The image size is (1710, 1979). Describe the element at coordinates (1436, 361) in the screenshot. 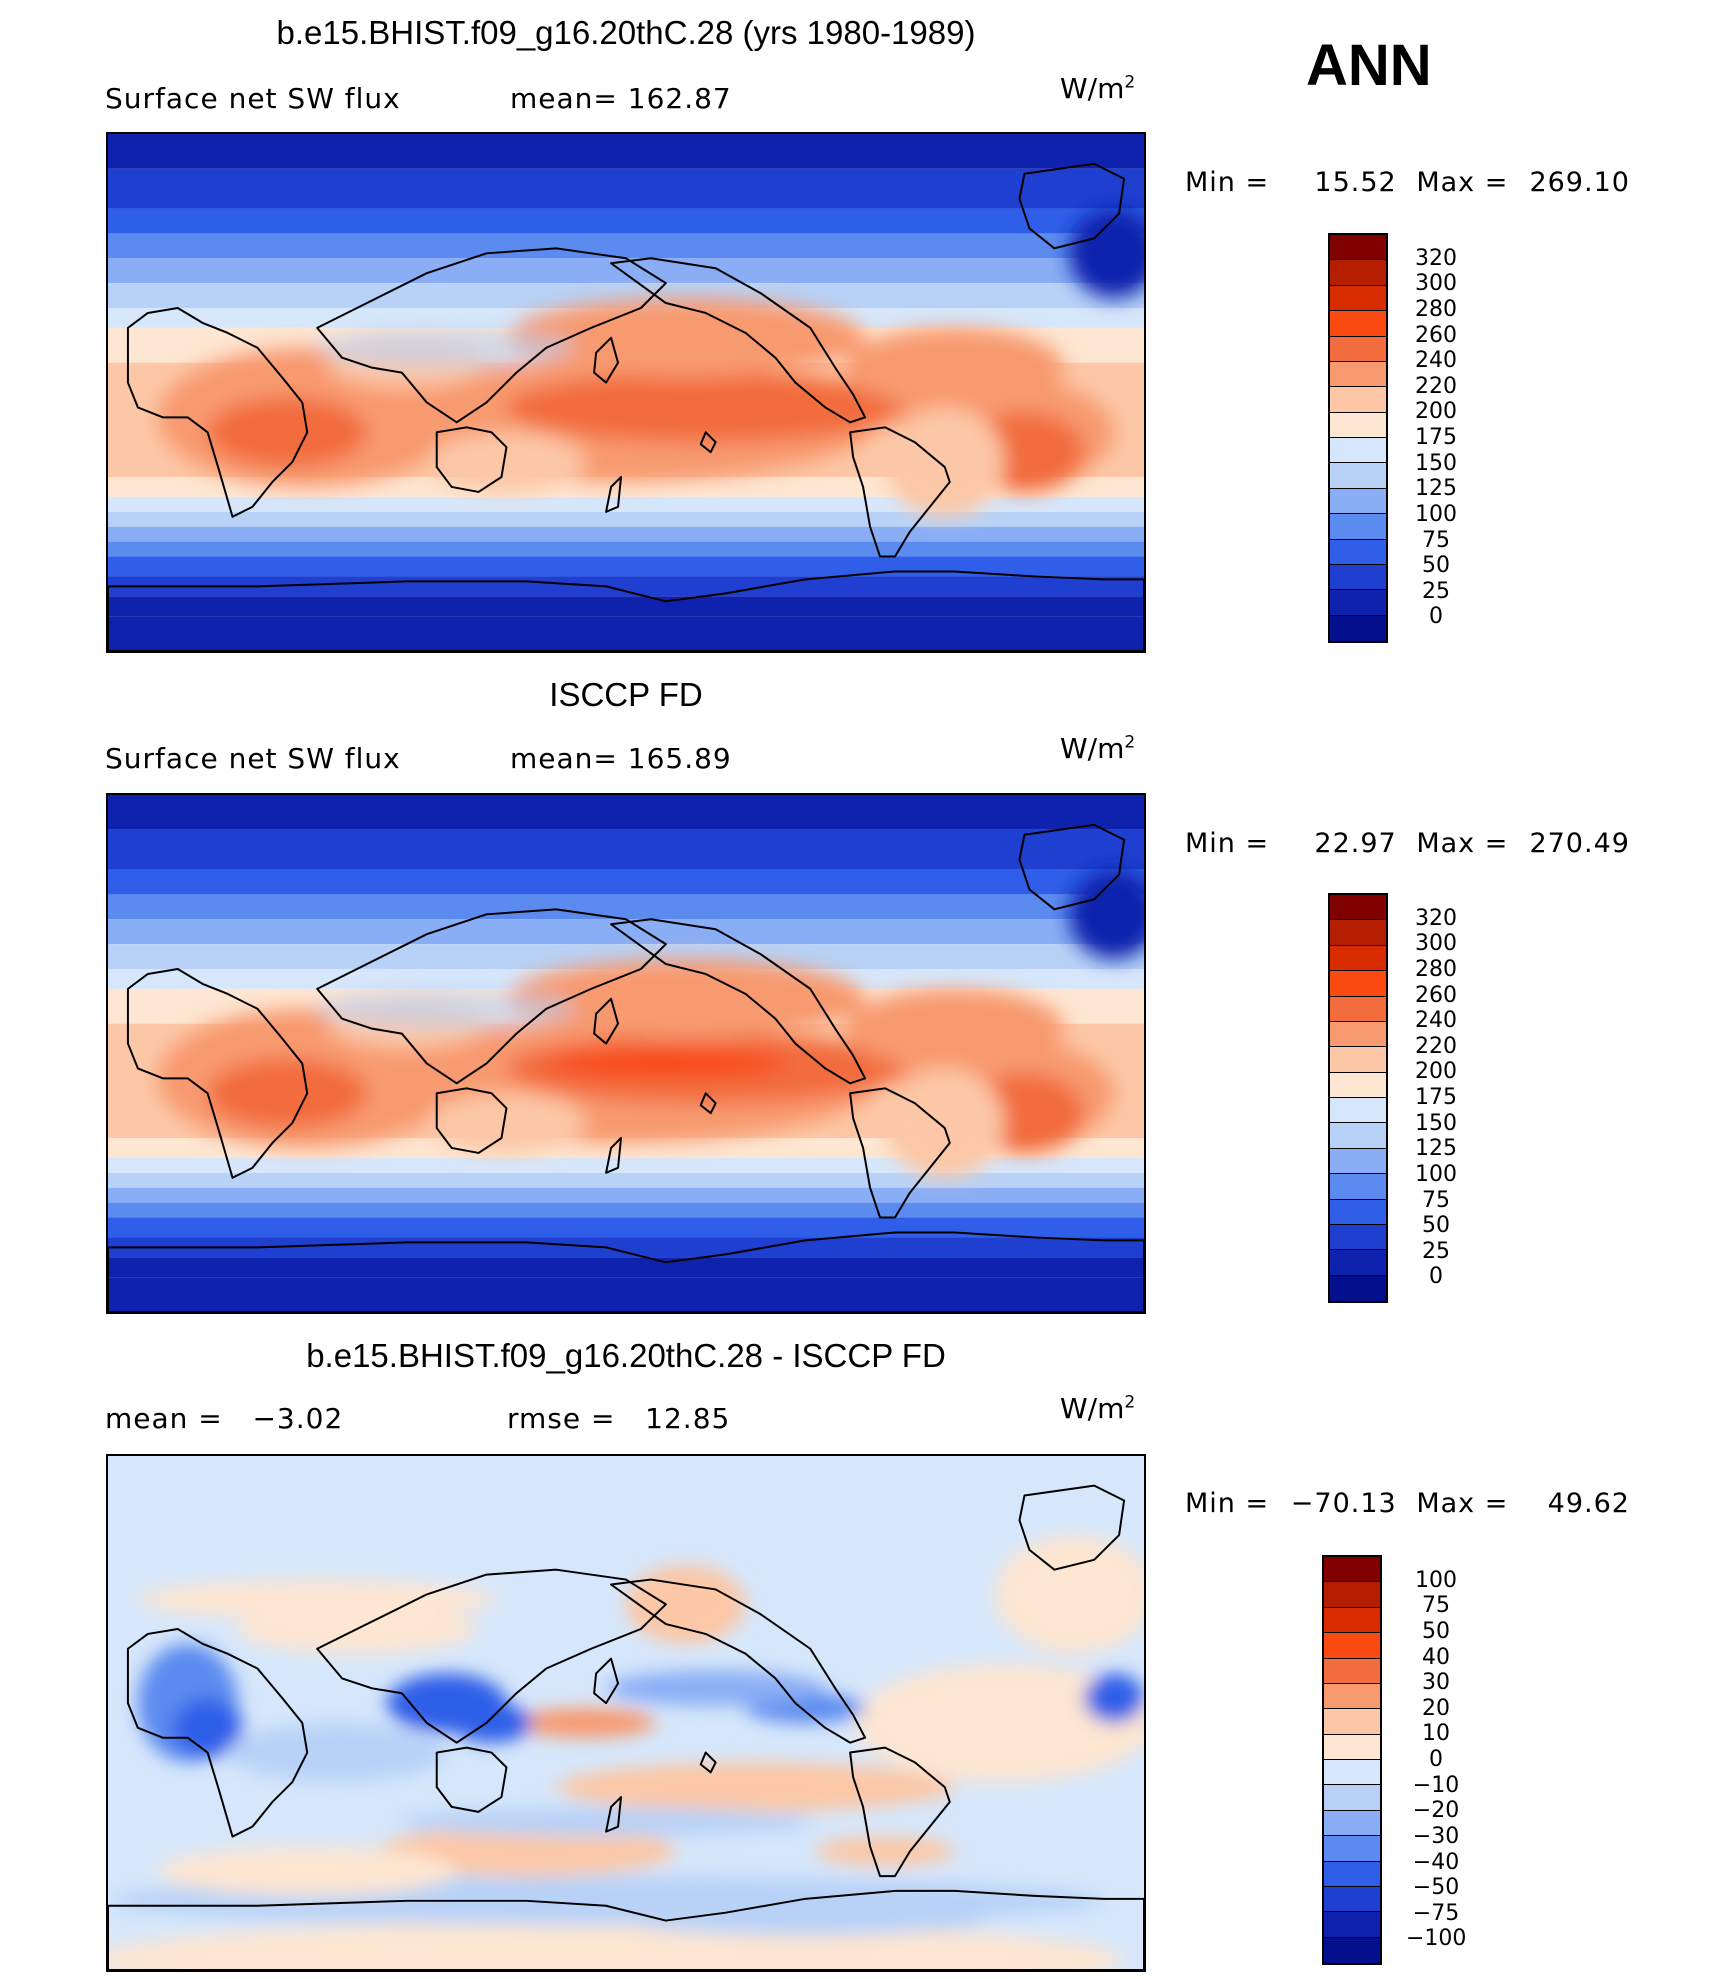

I see `colorbar-tick-label: 240` at that location.